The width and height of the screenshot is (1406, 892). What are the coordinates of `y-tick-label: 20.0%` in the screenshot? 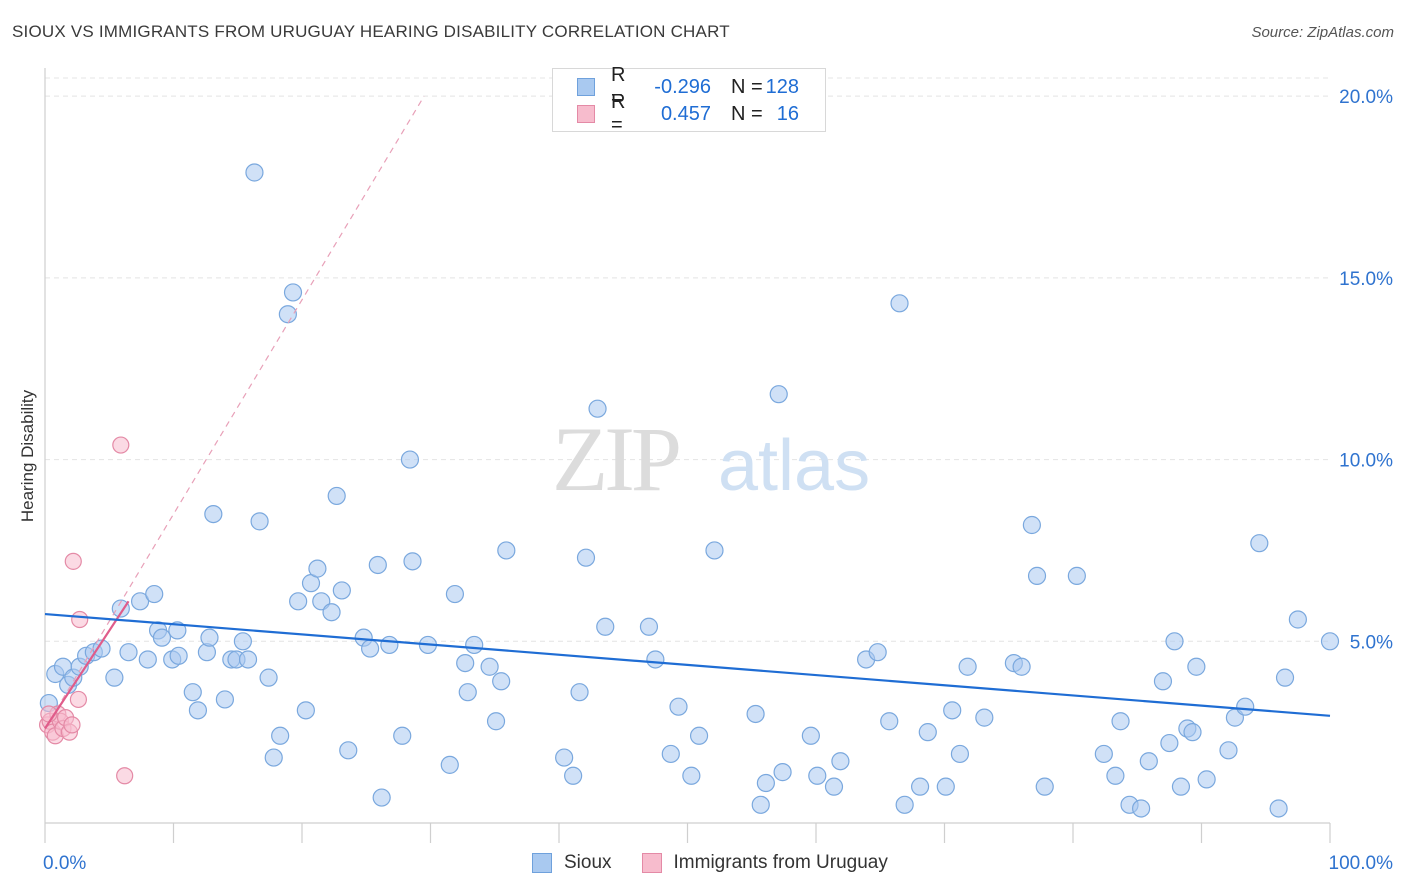 It's located at (1366, 97).